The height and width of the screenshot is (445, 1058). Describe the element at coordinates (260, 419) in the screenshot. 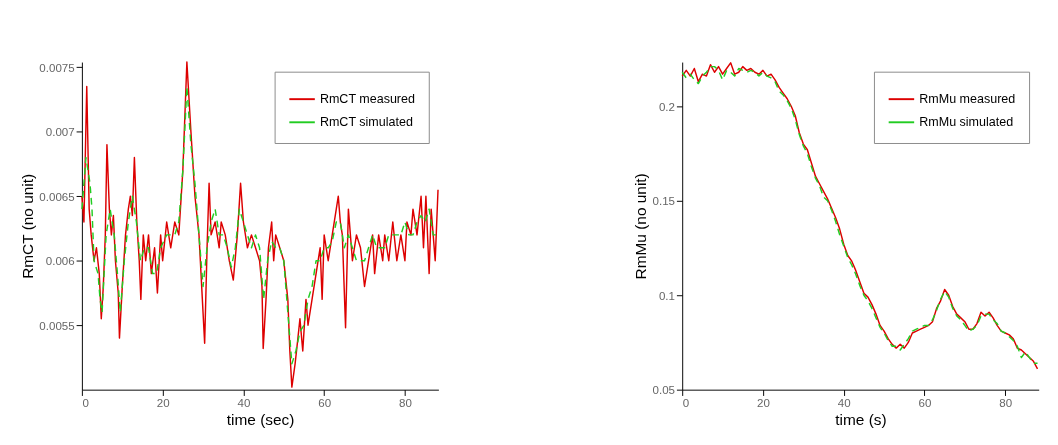

I see `x-axis-title: time (sec)` at that location.